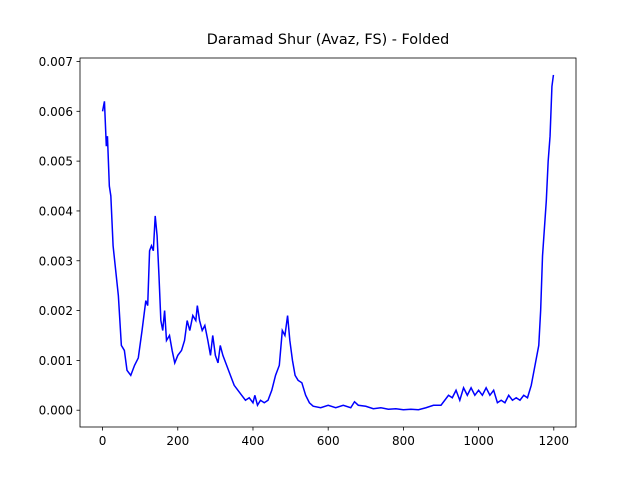  Describe the element at coordinates (56, 162) in the screenshot. I see `y-tick-label: 0.005` at that location.